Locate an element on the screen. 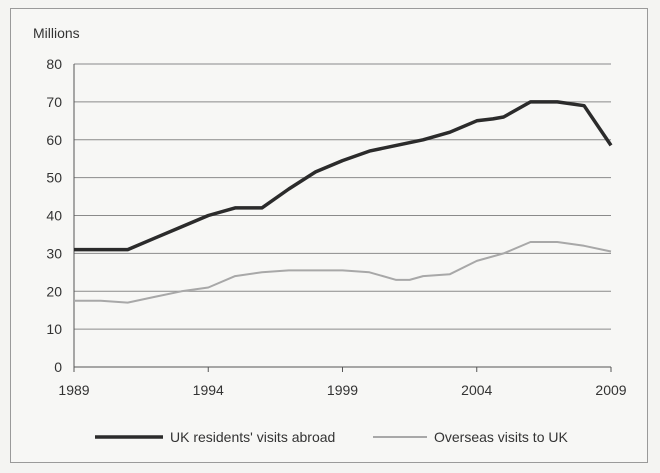 The width and height of the screenshot is (660, 473). y-tick-label-70: 70 is located at coordinates (54, 102).